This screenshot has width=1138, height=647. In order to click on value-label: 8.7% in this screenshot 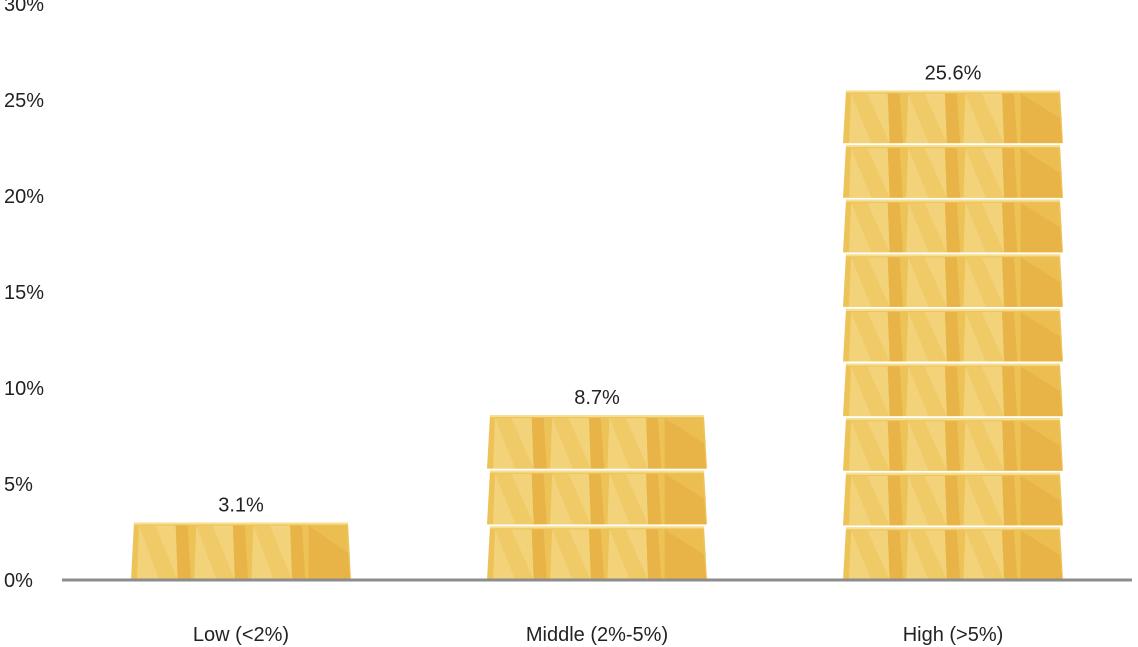, I will do `click(597, 398)`.